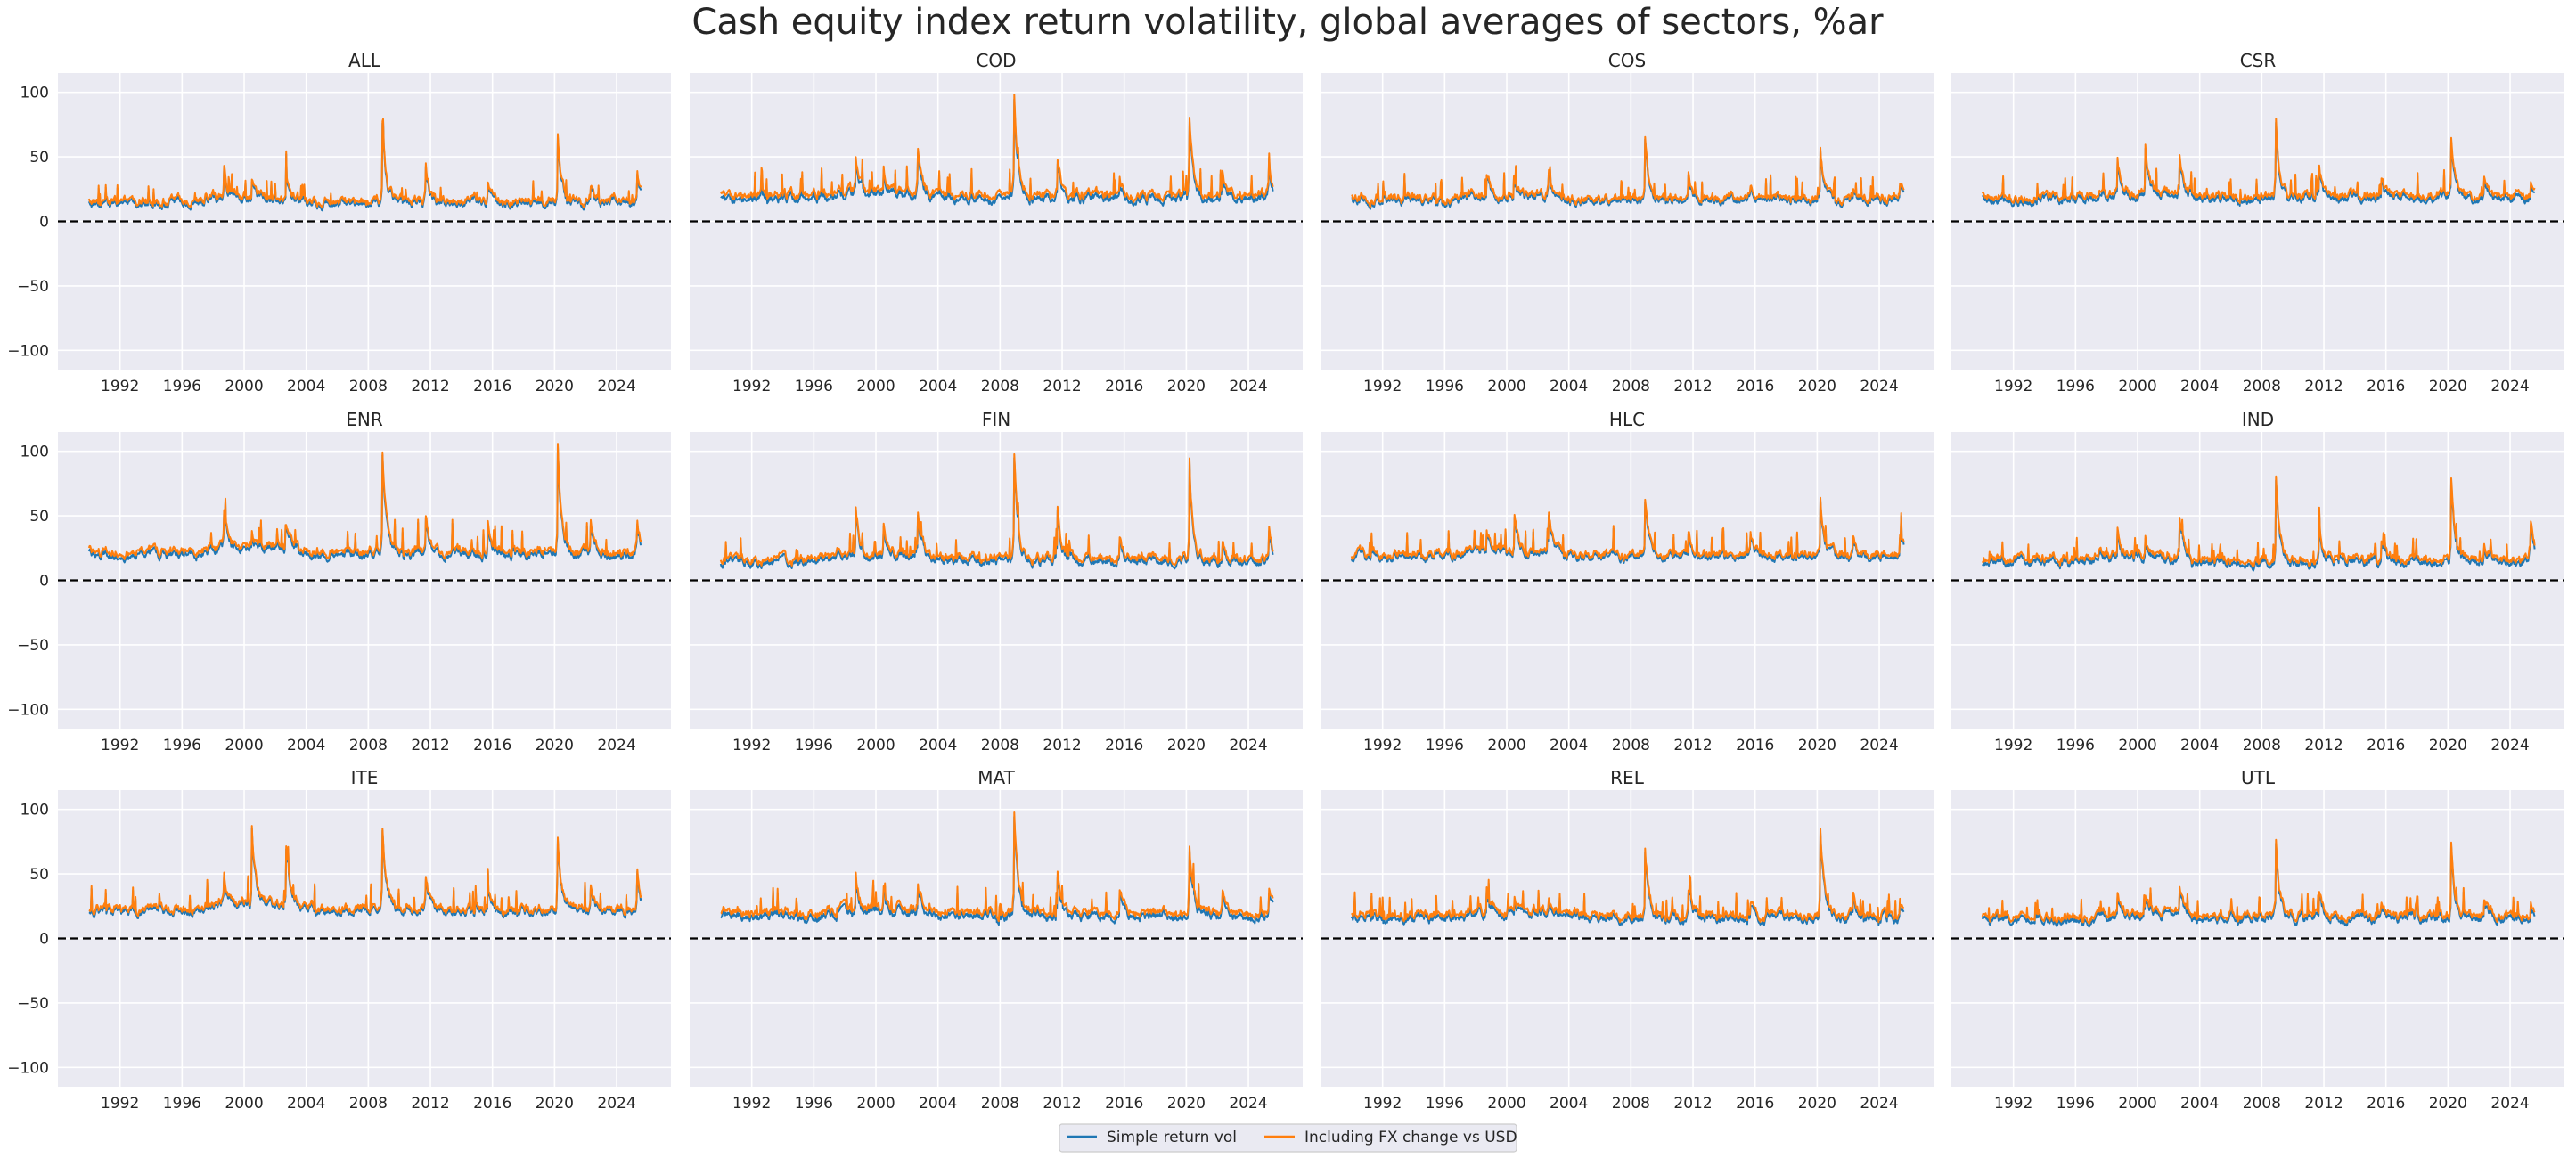 The height and width of the screenshot is (1158, 2576). Describe the element at coordinates (996, 60) in the screenshot. I see `panel-title: COD` at that location.